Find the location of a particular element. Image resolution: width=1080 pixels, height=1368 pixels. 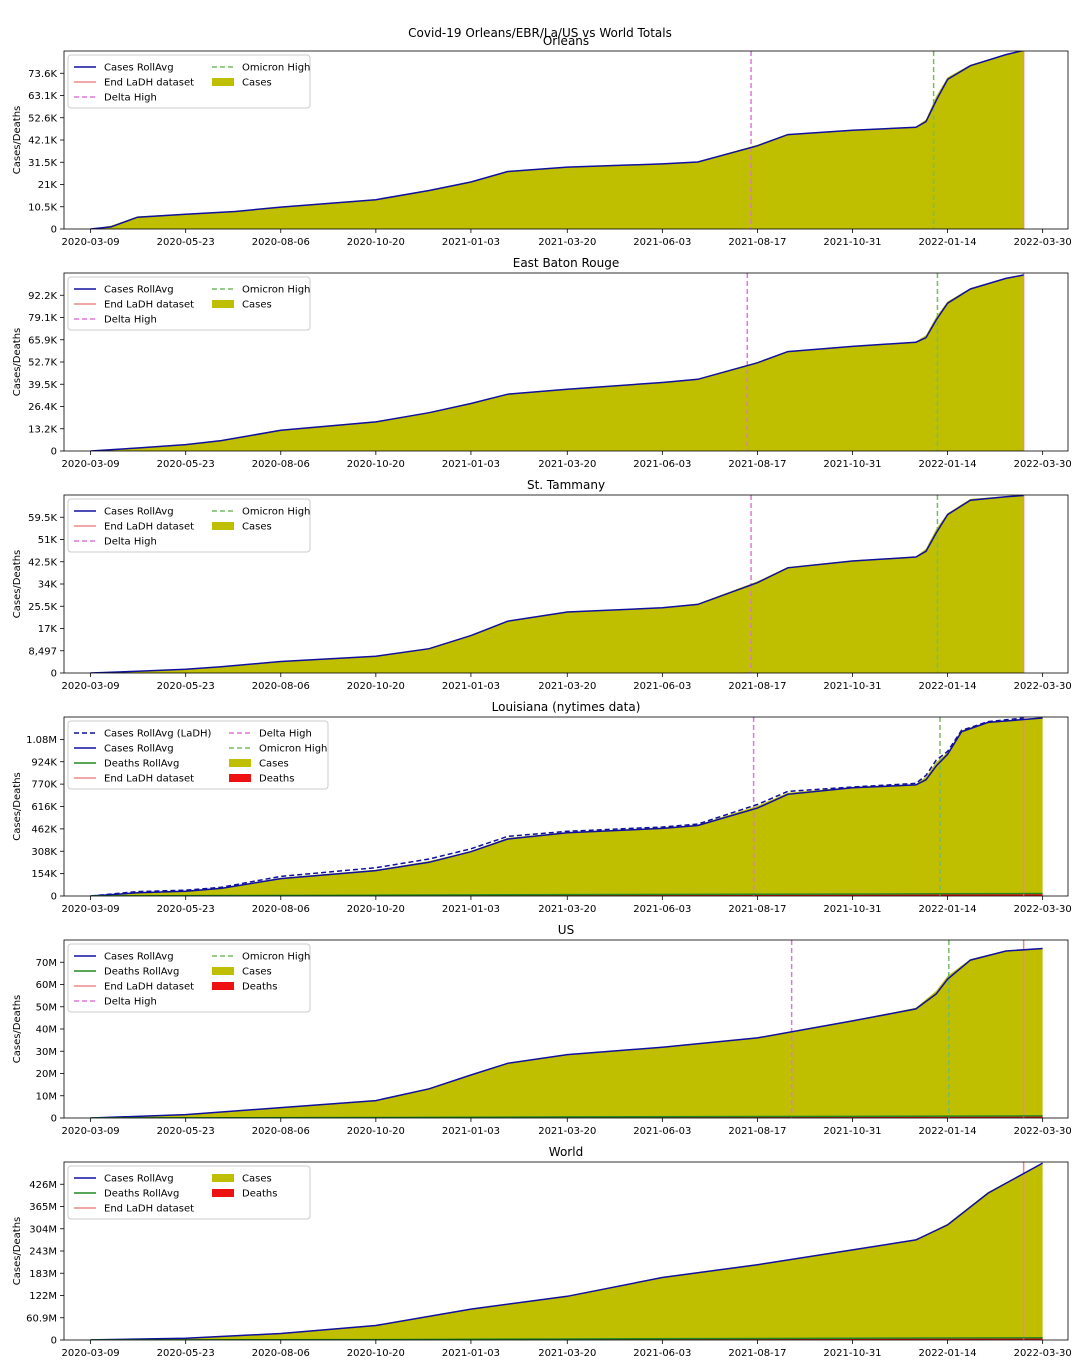

y-tick-label: 365M is located at coordinates (43, 1207).